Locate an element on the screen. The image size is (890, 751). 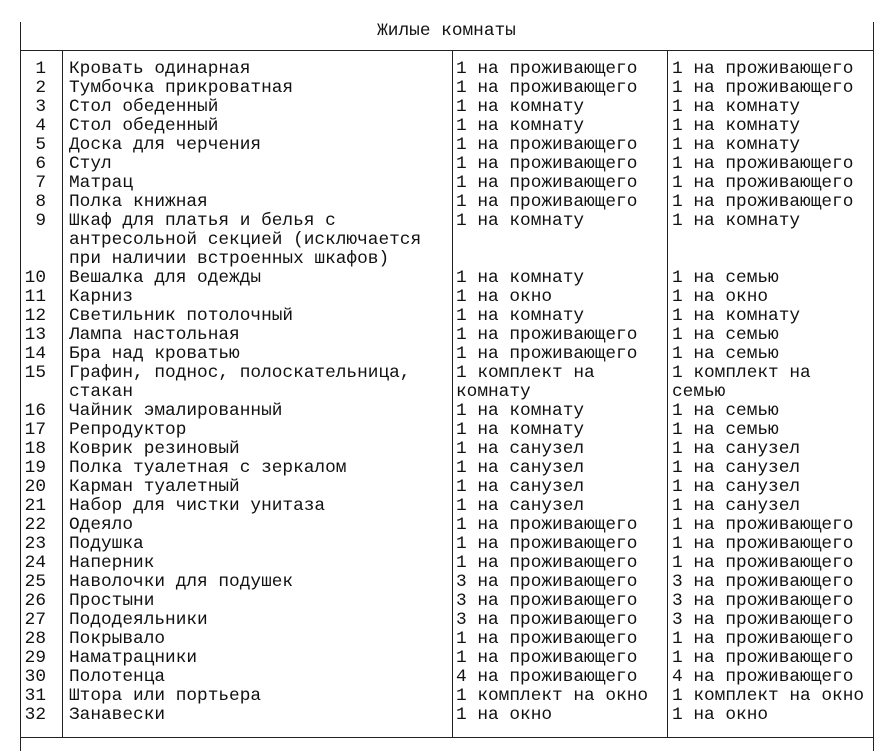
item-name: Чайник эмалированный is located at coordinates (176, 411).